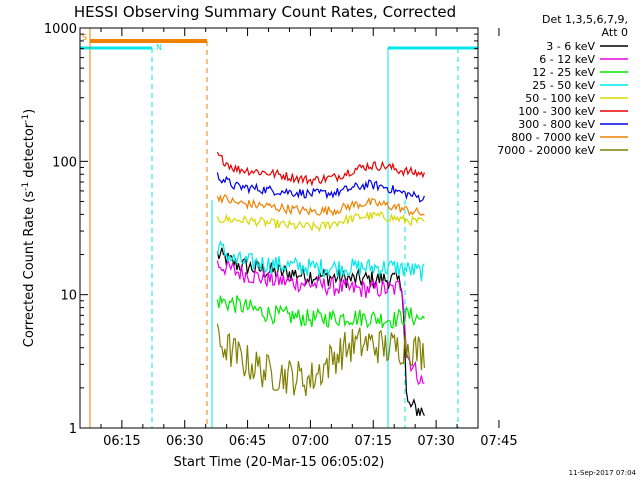 The width and height of the screenshot is (640, 480). What do you see at coordinates (603, 473) in the screenshot?
I see `timestamp: 11-Sep-2017 07:04` at bounding box center [603, 473].